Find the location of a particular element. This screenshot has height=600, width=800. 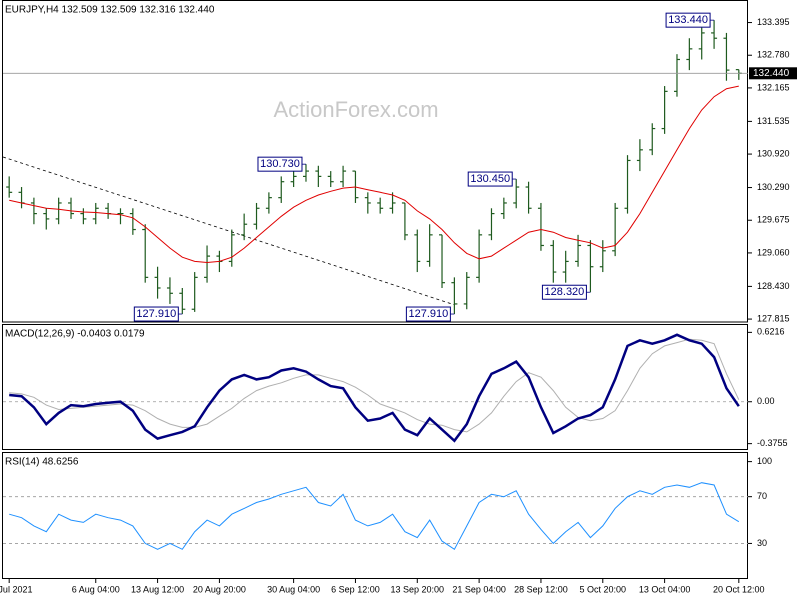

annotation-label: 133.440 is located at coordinates (688, 20).